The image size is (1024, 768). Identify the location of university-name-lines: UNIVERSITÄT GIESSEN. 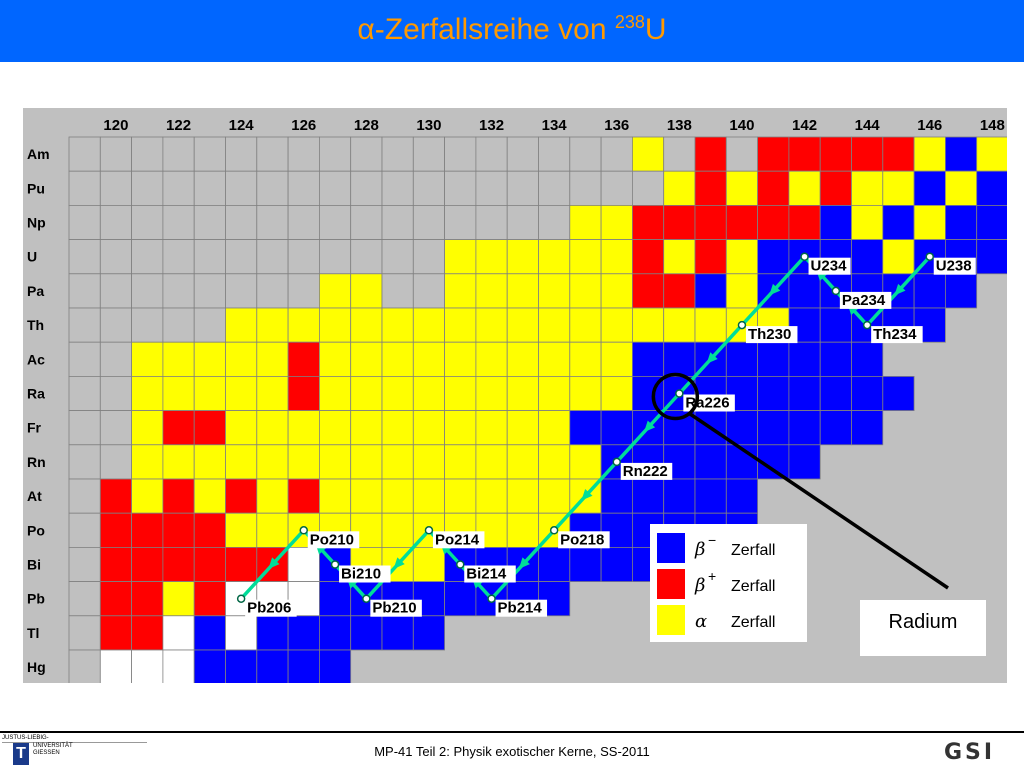
(53, 750).